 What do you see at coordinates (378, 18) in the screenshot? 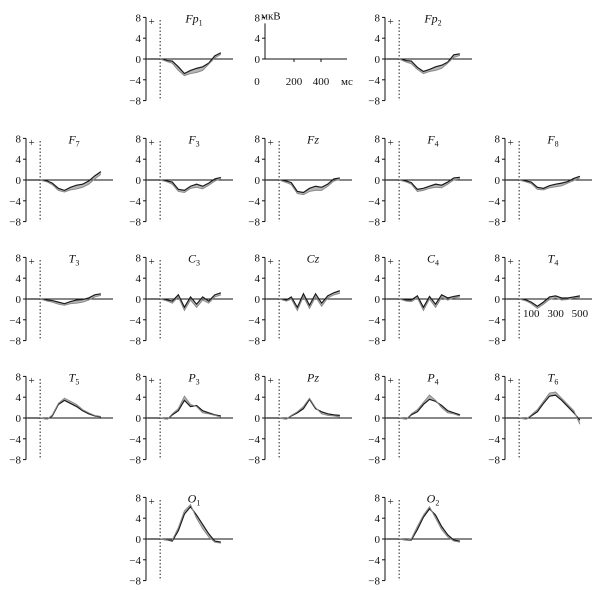
I see `fp2-ytick-label: 8` at bounding box center [378, 18].